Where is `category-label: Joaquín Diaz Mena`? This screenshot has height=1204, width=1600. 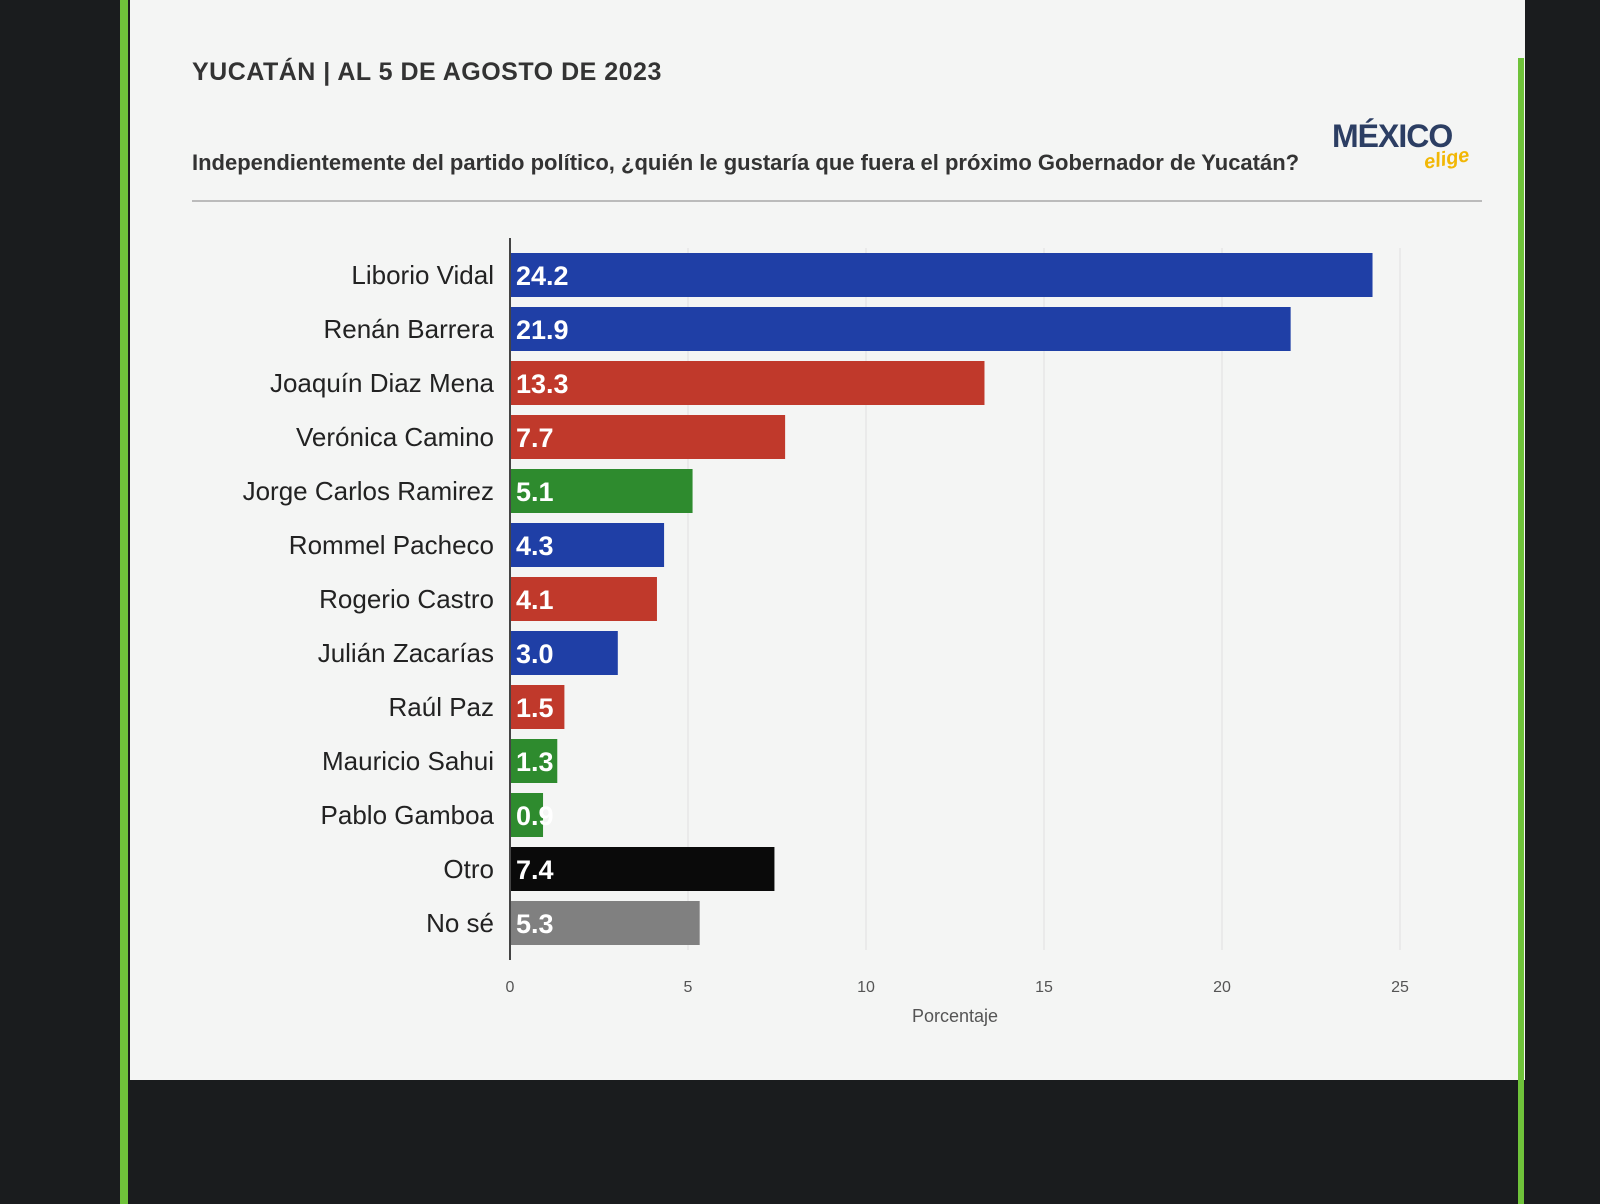
category-label: Joaquín Diaz Mena is located at coordinates (382, 383).